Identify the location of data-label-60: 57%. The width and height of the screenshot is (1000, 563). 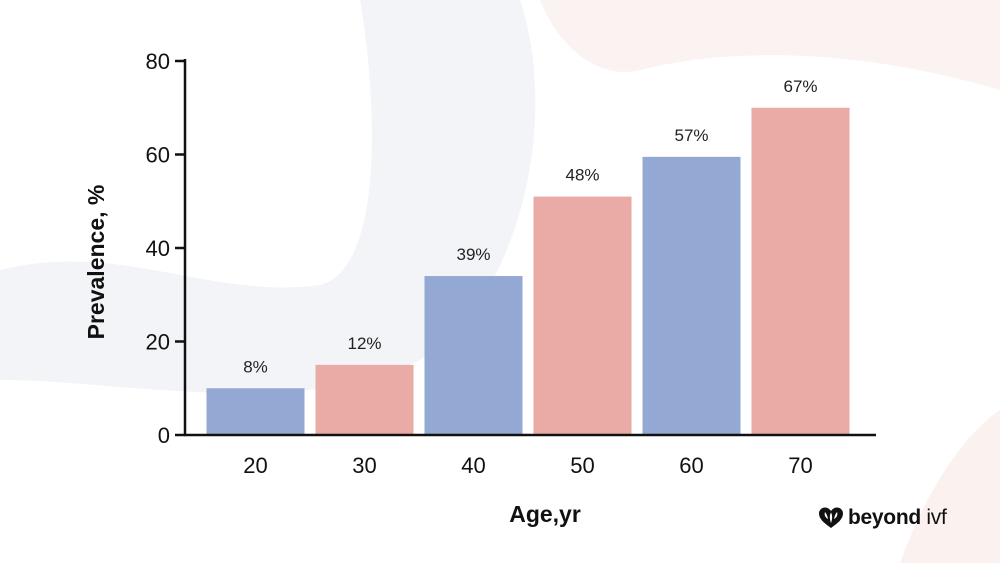
(691, 135).